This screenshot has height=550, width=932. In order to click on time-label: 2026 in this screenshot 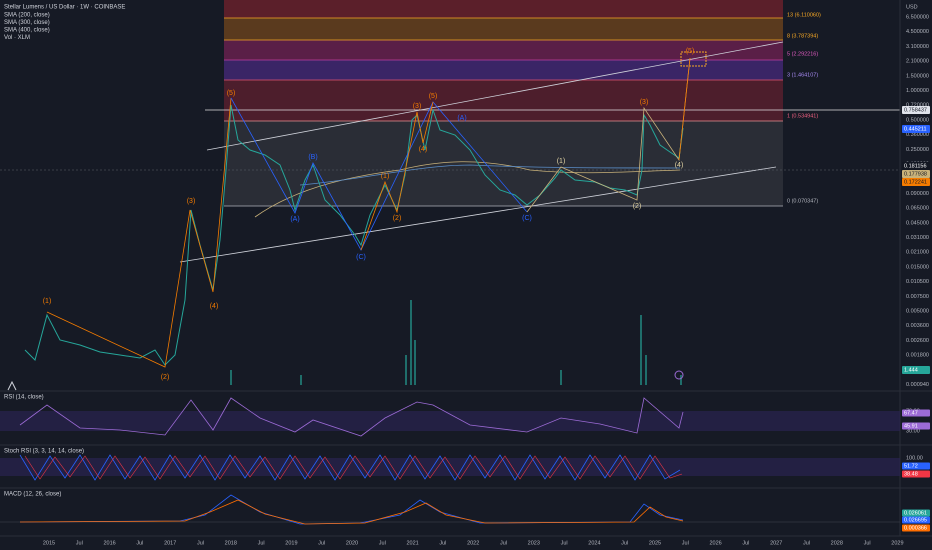, I will do `click(715, 543)`.